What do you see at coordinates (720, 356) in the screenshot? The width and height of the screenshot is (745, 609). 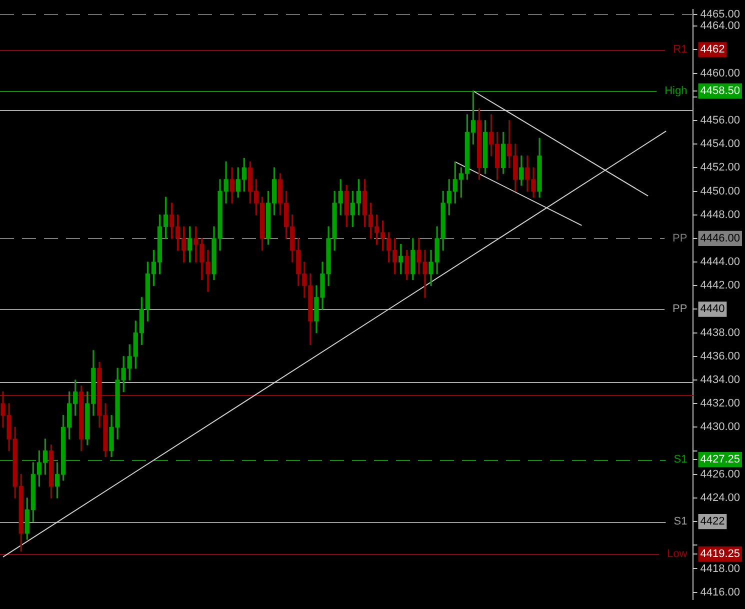 I see `y-tick-label: 4436.00` at bounding box center [720, 356].